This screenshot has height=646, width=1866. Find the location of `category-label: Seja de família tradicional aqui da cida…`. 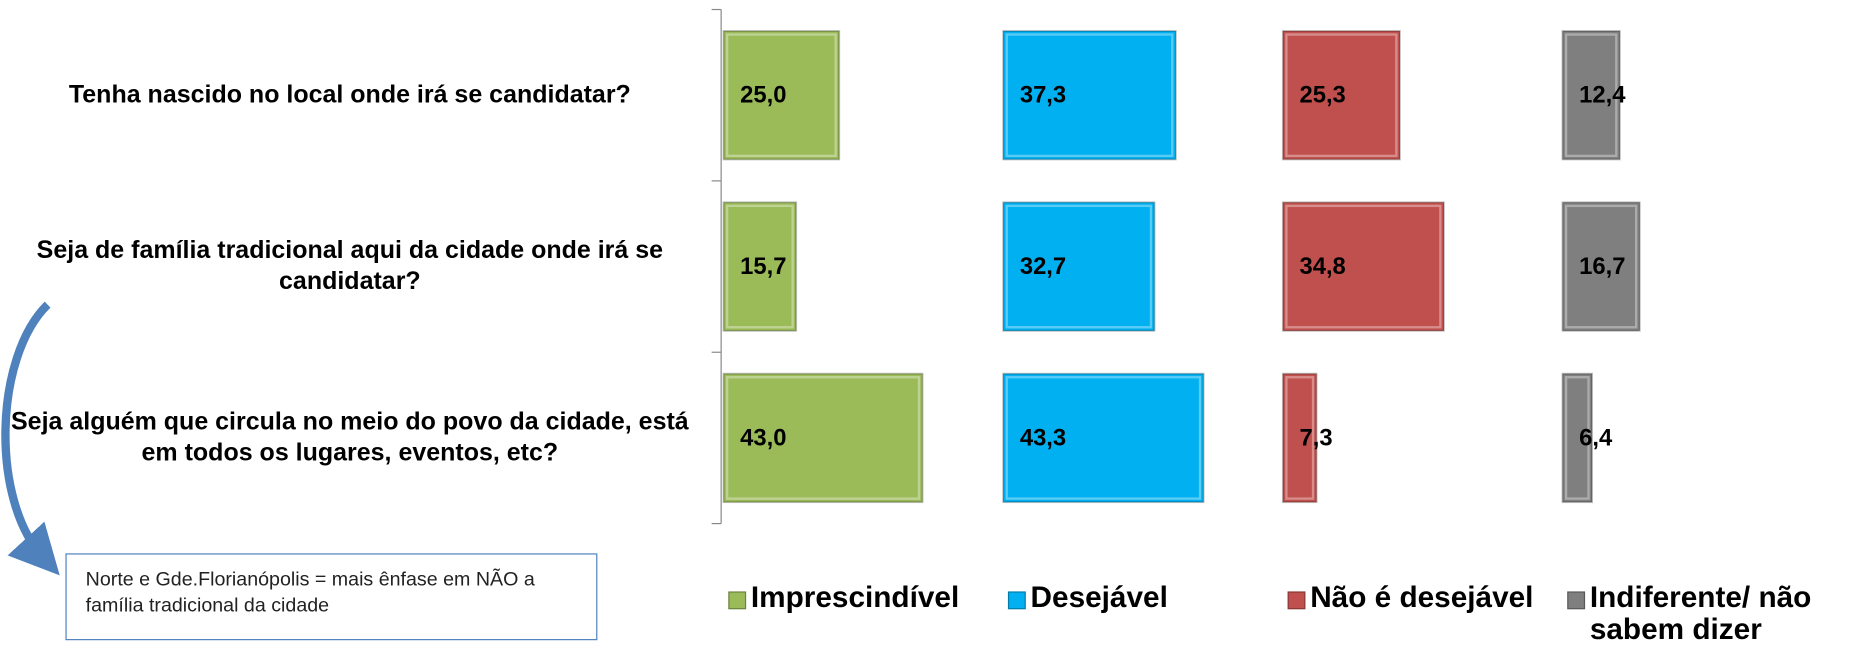

category-label: Seja de família tradicional aqui da cida… is located at coordinates (350, 266).